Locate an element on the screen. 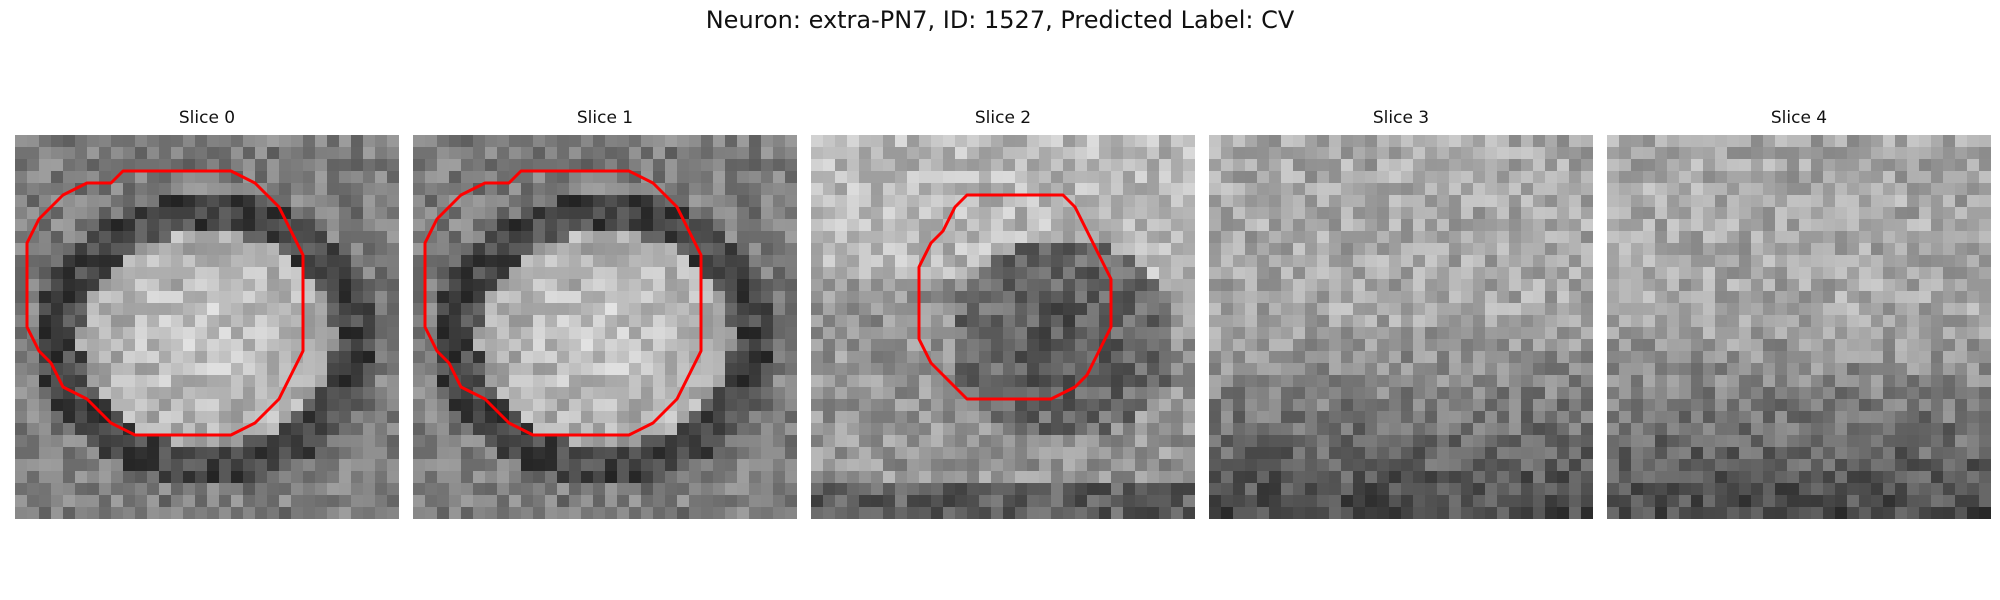 Image resolution: width=2000 pixels, height=600 pixels. slice-panel-4: Slice 4 is located at coordinates (1799, 313).